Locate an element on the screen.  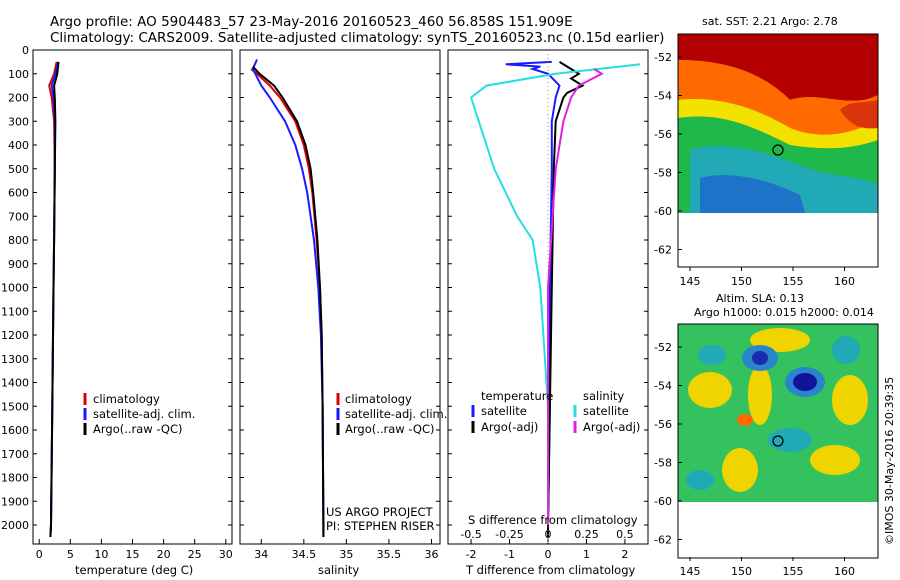
diff-x-tick-label: 0 is located at coordinates (548, 554).